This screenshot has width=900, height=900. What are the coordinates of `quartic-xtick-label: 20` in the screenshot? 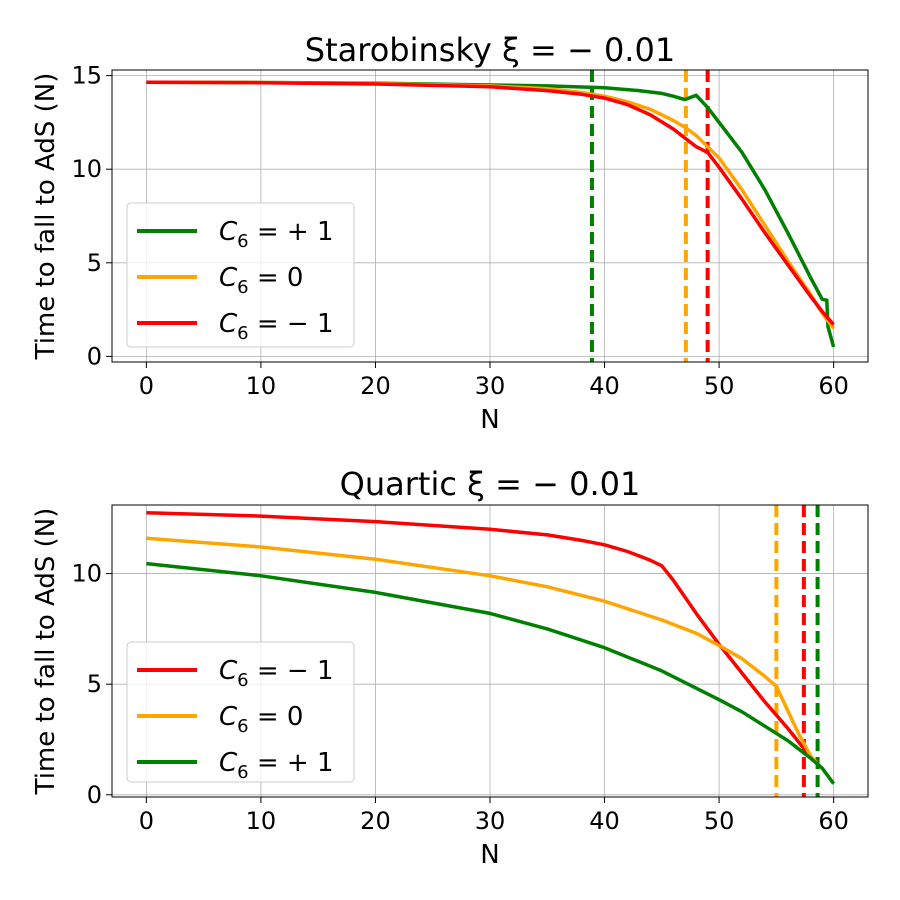 It's located at (375, 821).